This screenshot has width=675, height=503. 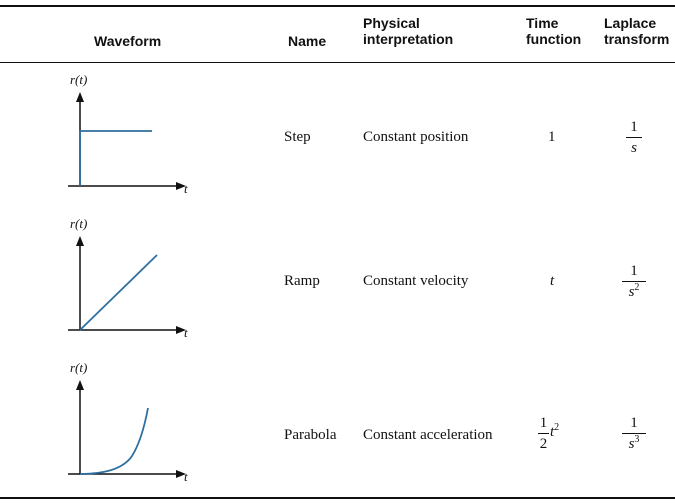 I want to click on time-frac-num: 1, so click(x=543, y=423).